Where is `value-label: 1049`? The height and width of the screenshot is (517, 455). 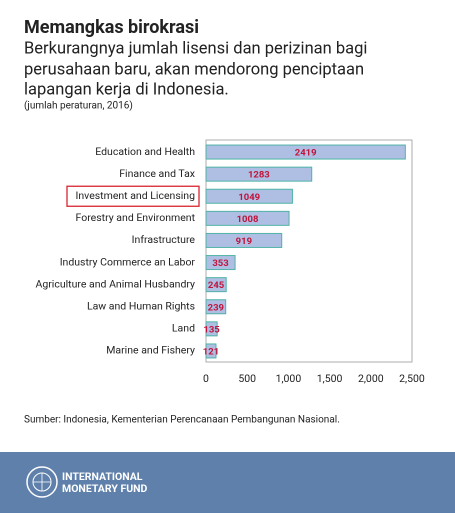
value-label: 1049 is located at coordinates (249, 197).